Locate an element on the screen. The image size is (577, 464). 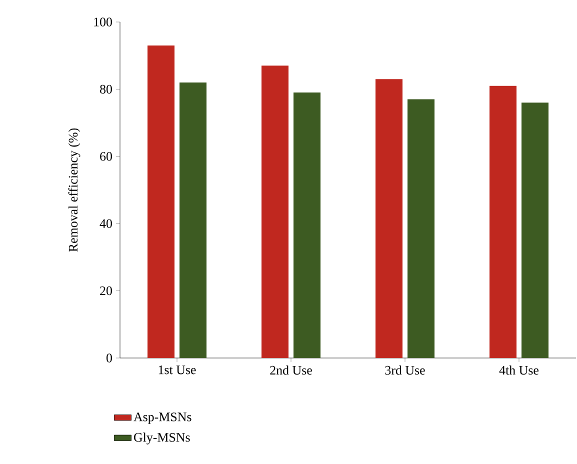
x-tick-label: 4th Use is located at coordinates (519, 370).